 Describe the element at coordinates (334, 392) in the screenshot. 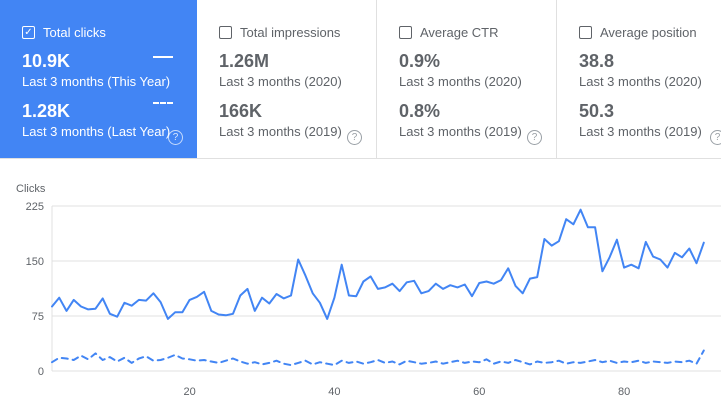

I see `x-tick-label: 40` at that location.